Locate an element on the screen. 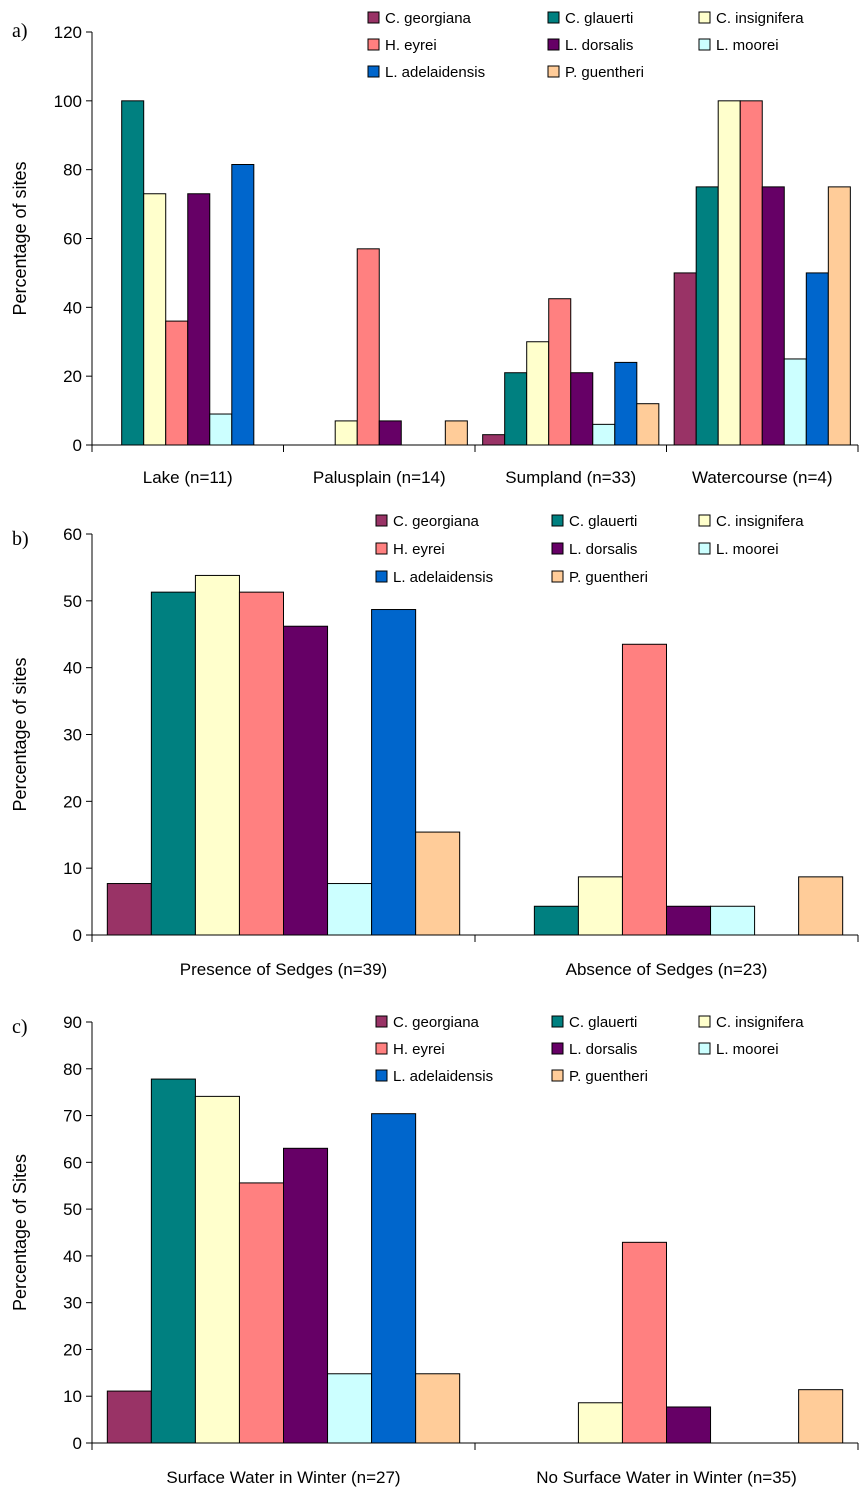 This screenshot has width=861, height=1490. y-tick-label: 90 is located at coordinates (72, 1022).